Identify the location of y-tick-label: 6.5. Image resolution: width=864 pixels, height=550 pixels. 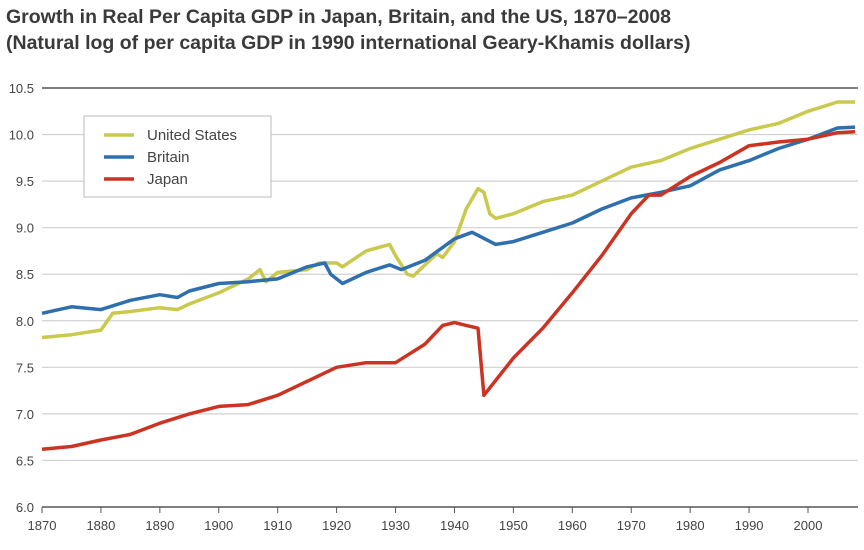
(25, 460).